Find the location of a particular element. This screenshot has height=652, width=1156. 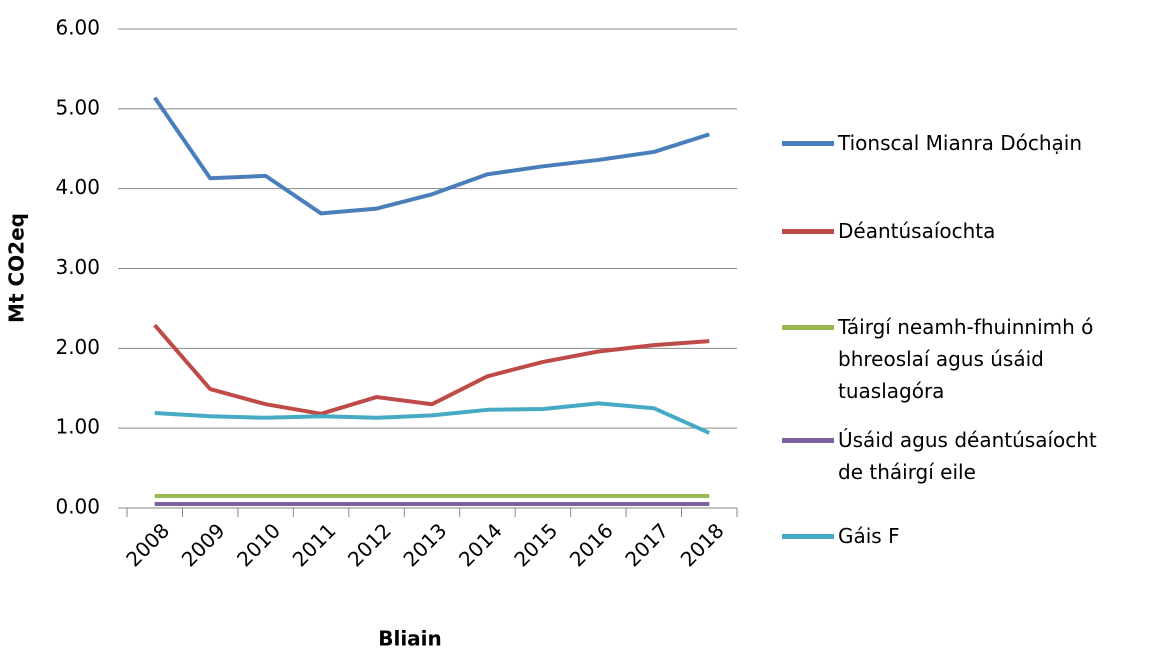

legend-entry: Tionscal Mianra Dóchạin is located at coordinates (969, 143).